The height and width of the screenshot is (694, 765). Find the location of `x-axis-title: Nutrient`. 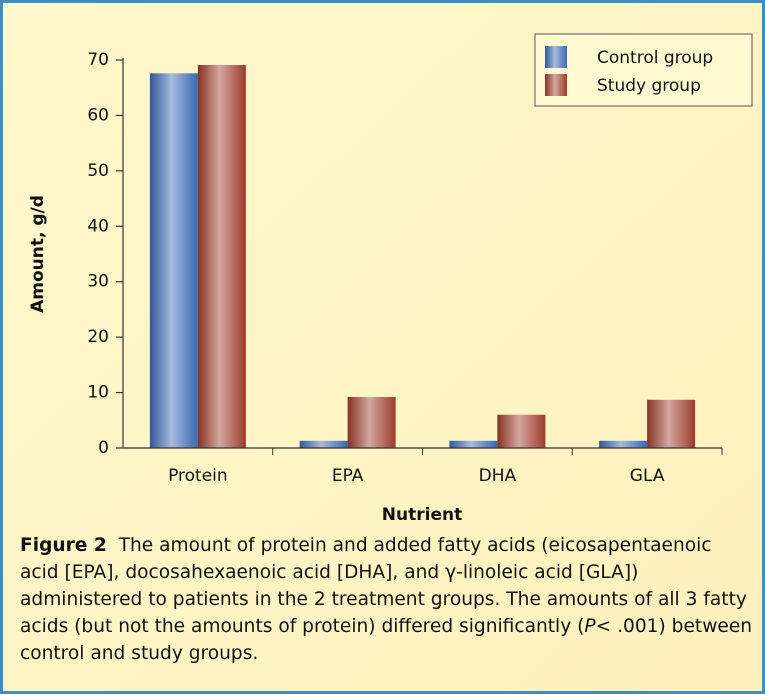

x-axis-title: Nutrient is located at coordinates (422, 515).